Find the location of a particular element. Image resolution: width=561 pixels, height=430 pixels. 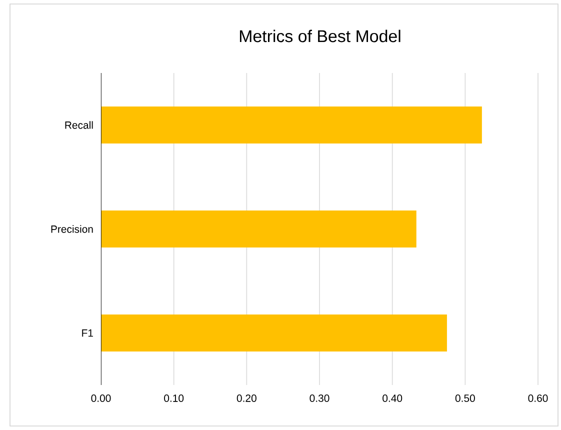

chart-title: Metrics of Best Model is located at coordinates (320, 36).